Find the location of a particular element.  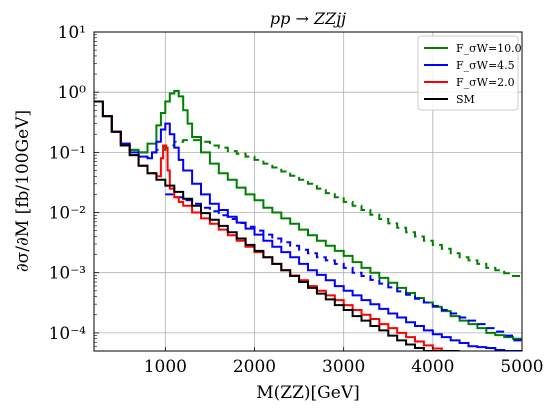

x-axis-title: M(ZZ)[GeV] is located at coordinates (307, 393).